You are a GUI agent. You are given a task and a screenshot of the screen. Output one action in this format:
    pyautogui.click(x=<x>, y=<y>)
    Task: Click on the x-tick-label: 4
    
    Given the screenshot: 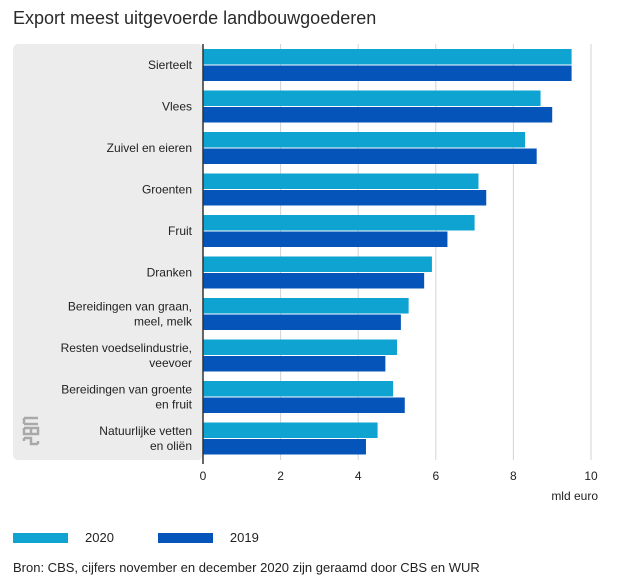 What is the action you would take?
    pyautogui.click(x=358, y=476)
    